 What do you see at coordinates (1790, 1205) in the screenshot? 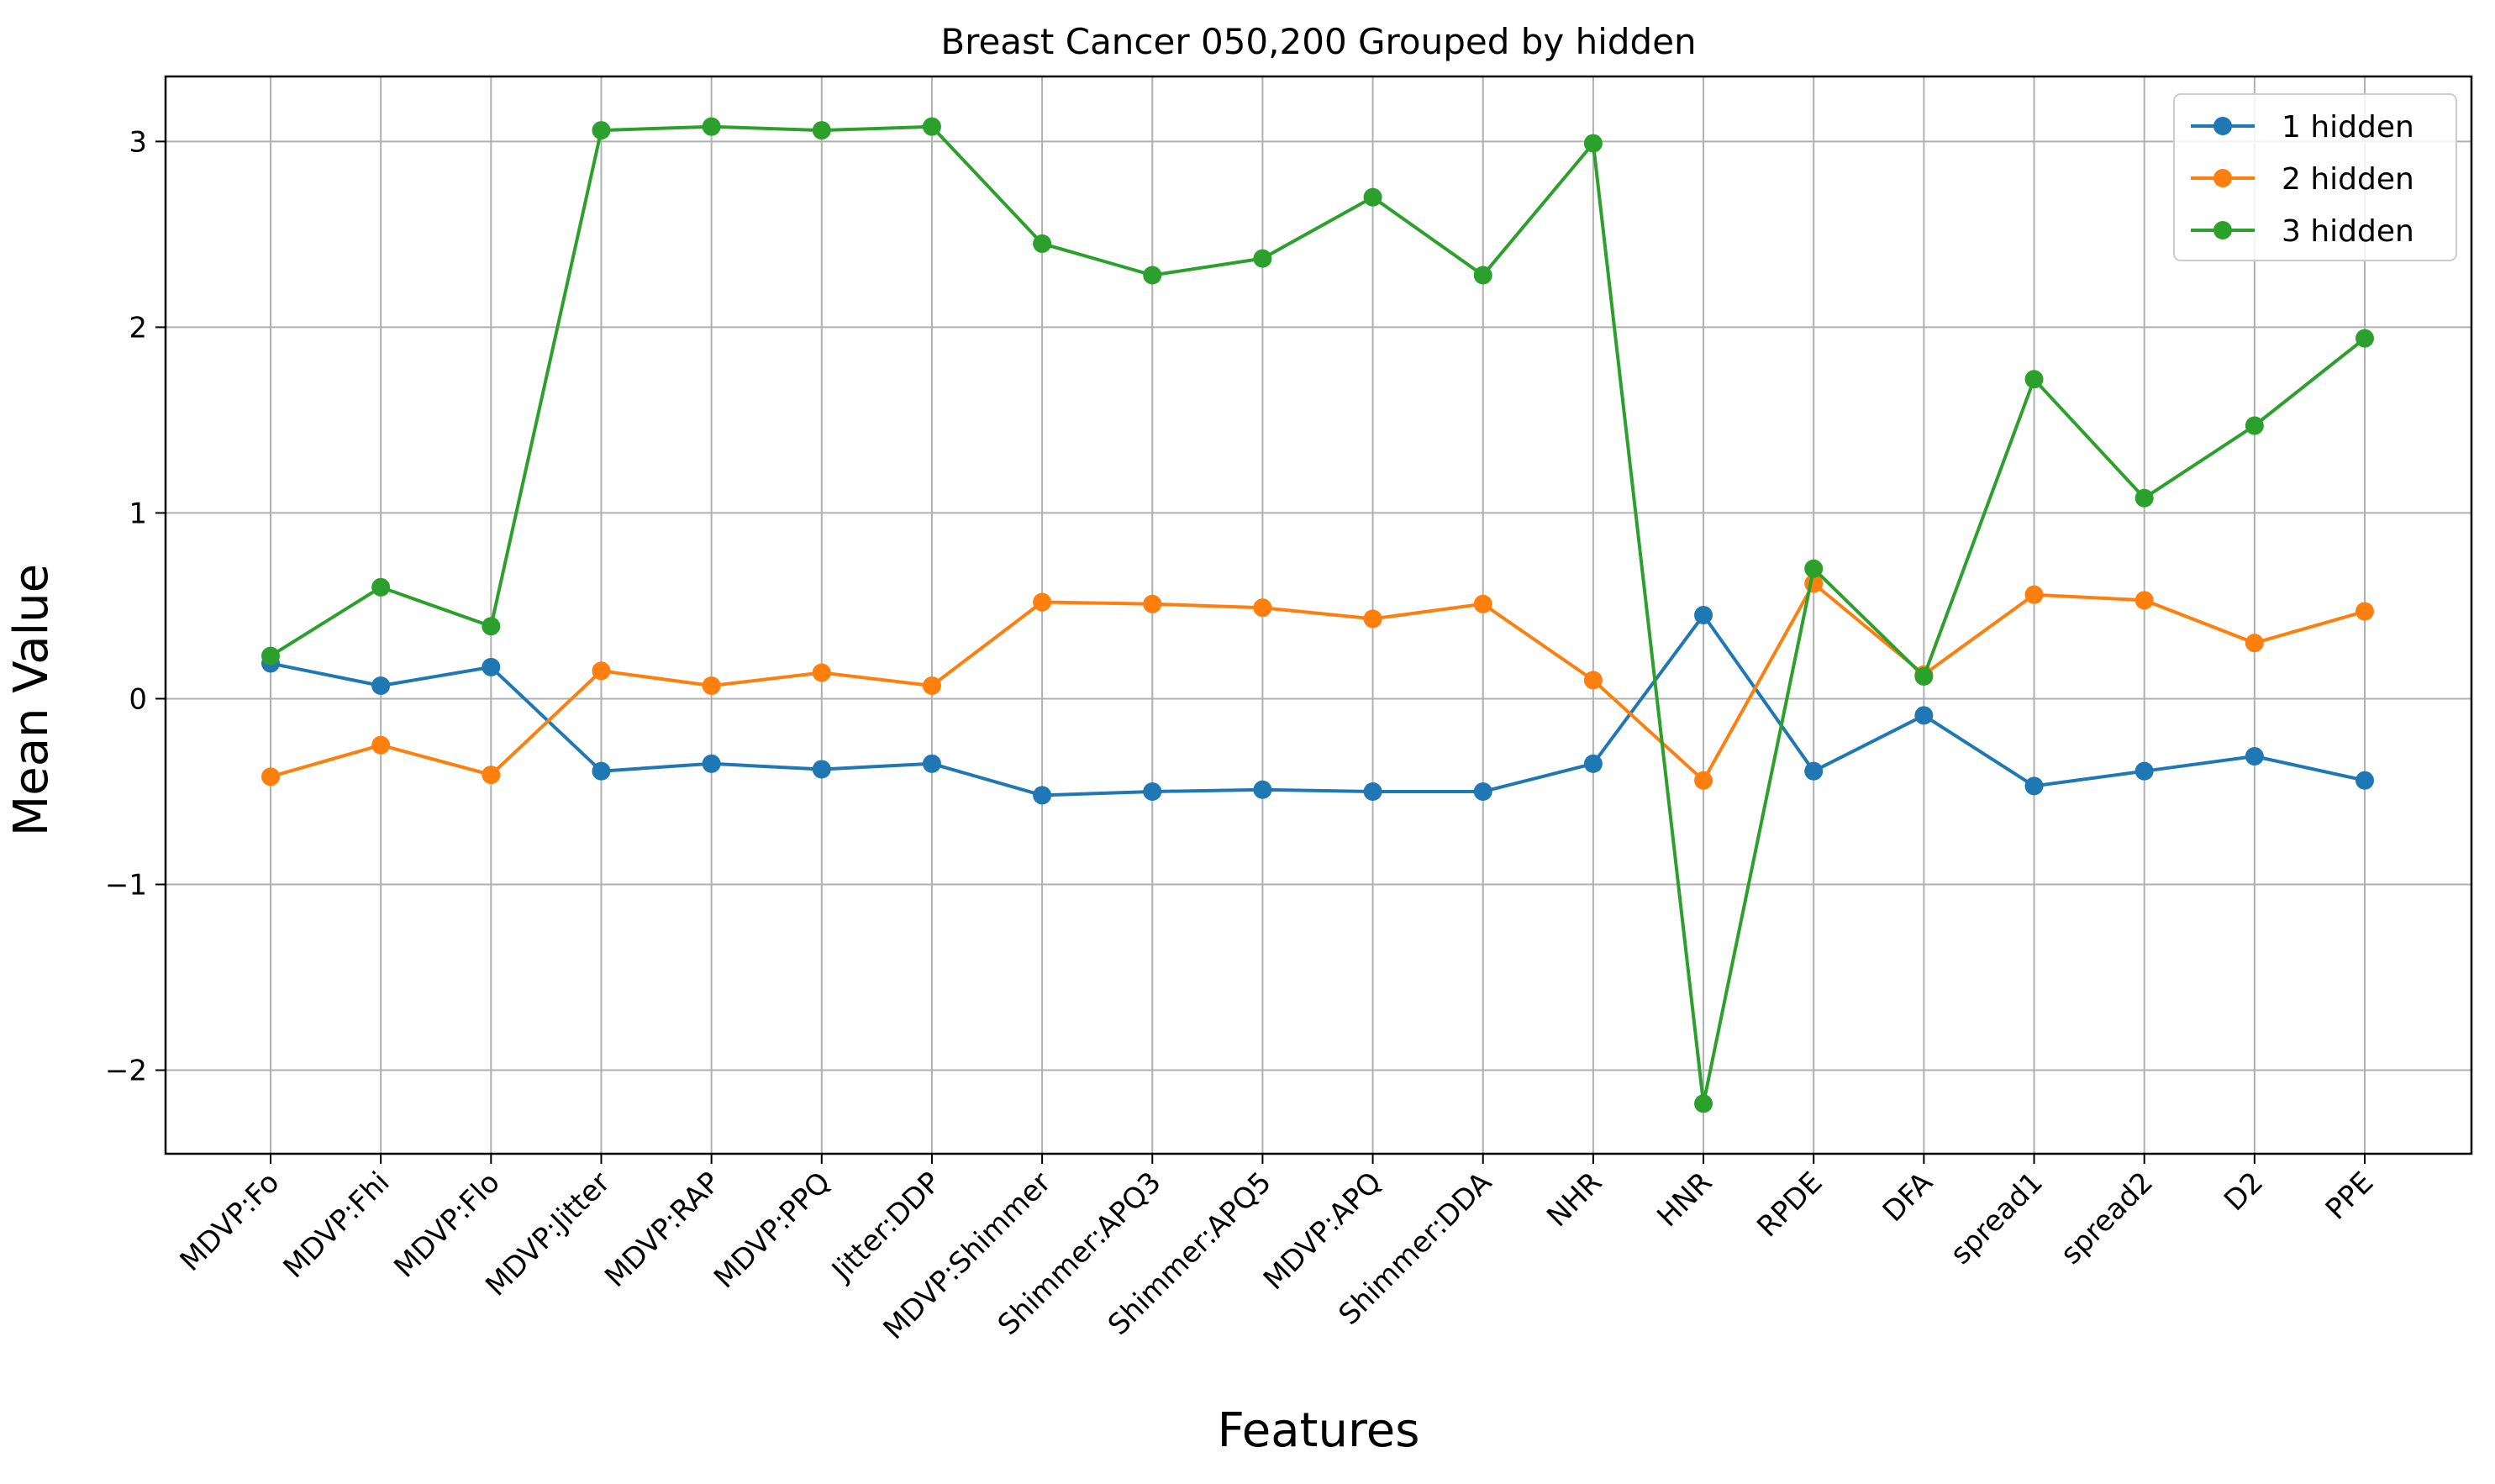
I see `x-tick-label: RPDE` at bounding box center [1790, 1205].